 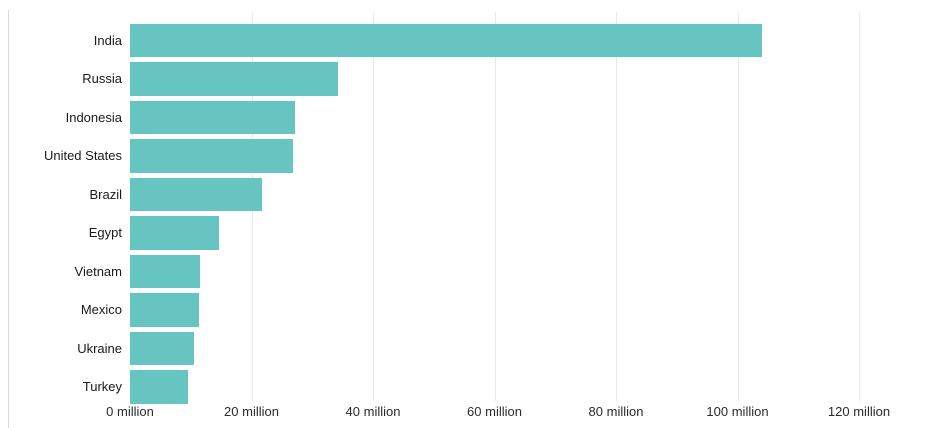 I want to click on bar-ukraine, so click(x=162, y=348).